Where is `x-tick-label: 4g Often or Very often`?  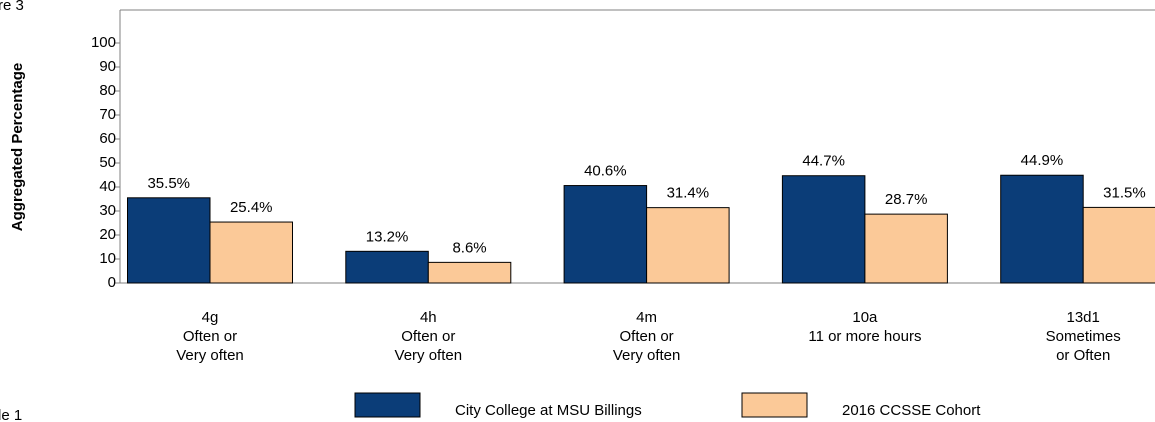 x-tick-label: 4g Often or Very often is located at coordinates (210, 336).